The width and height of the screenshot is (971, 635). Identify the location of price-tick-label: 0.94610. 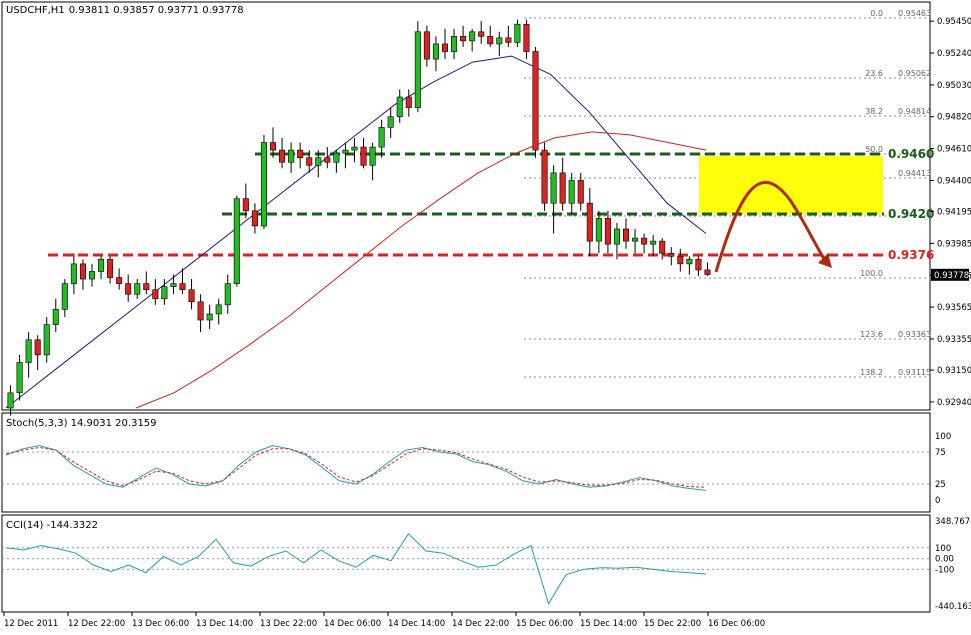
(954, 150).